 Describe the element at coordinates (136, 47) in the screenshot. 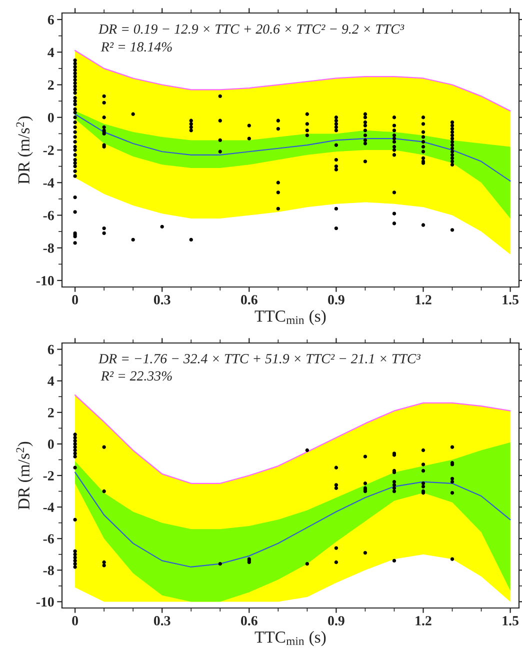

I see `annotation: R² = 18.14%` at that location.